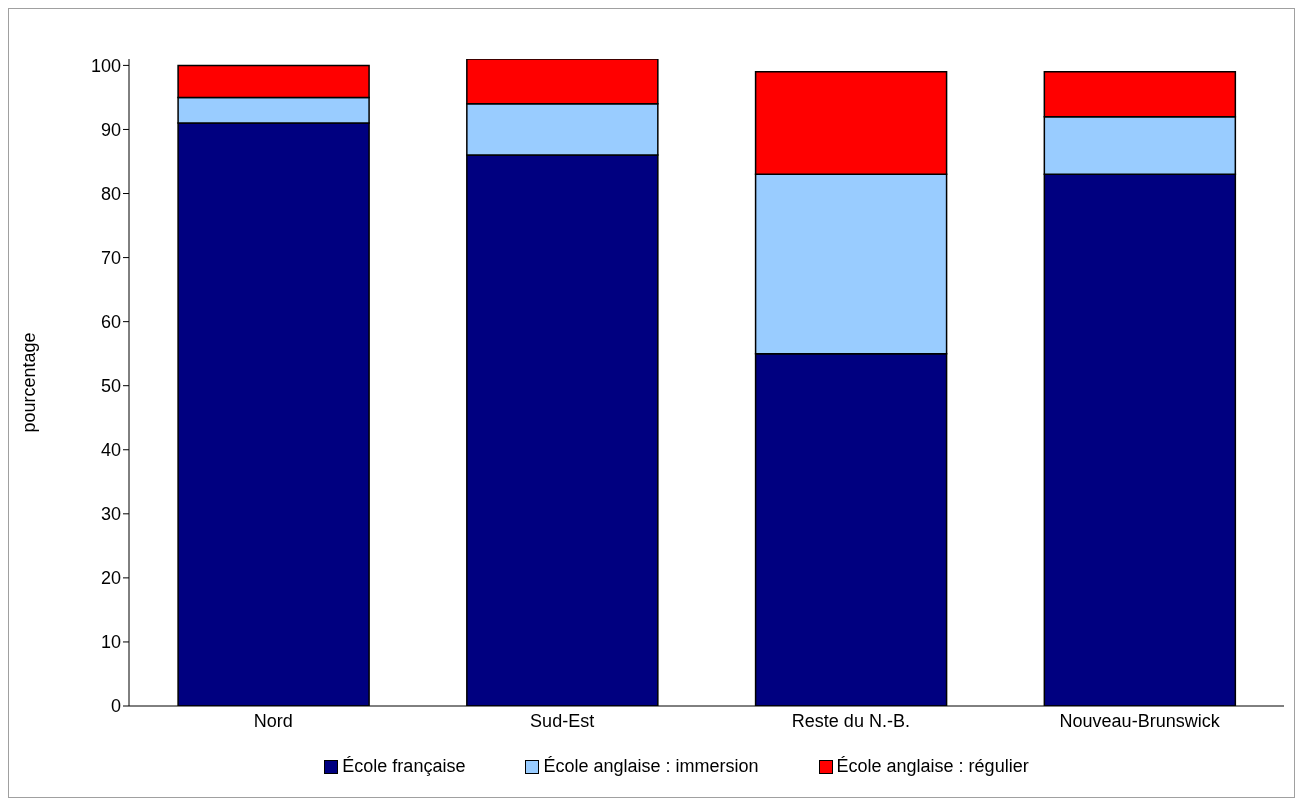 This screenshot has height=804, width=1301. What do you see at coordinates (273, 720) in the screenshot?
I see `x-tick-label: Nord` at bounding box center [273, 720].